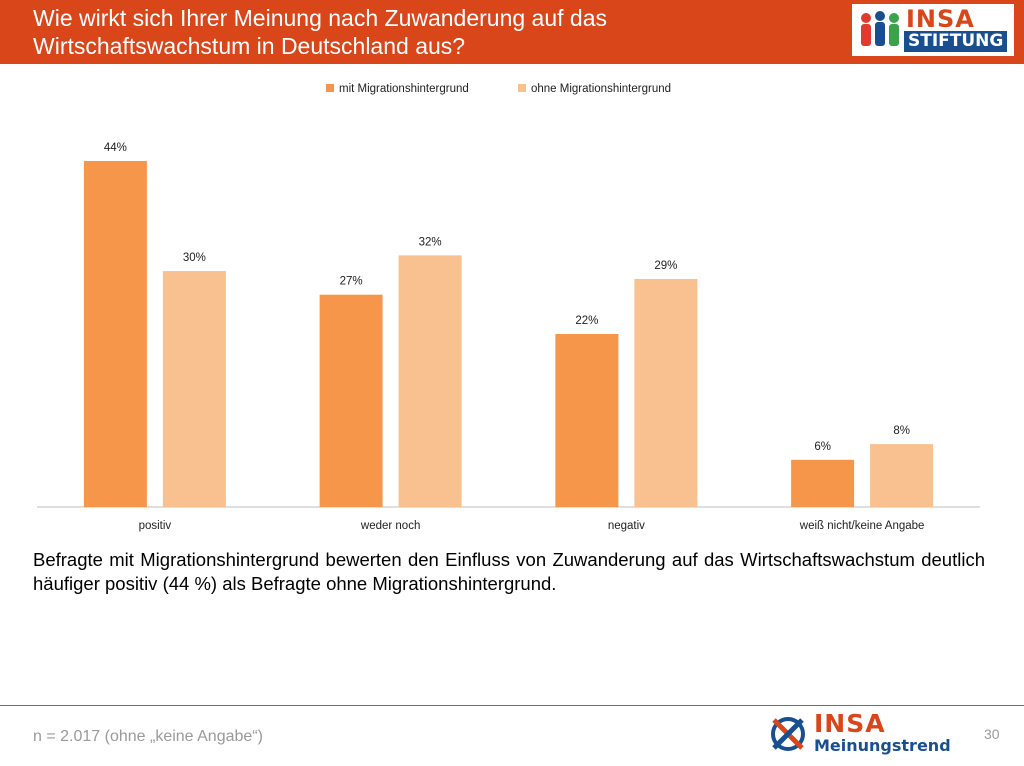 This screenshot has width=1024, height=766. I want to click on logo-brand-text: INSA, so click(940, 19).